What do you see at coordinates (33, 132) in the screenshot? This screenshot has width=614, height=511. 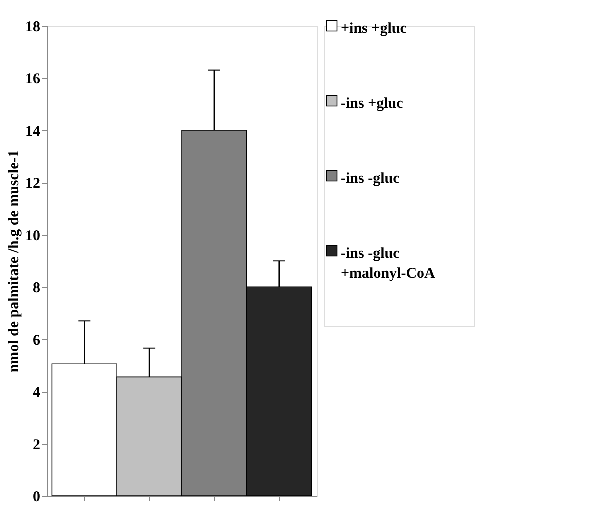 I see `y-tick-label: 14` at bounding box center [33, 132].